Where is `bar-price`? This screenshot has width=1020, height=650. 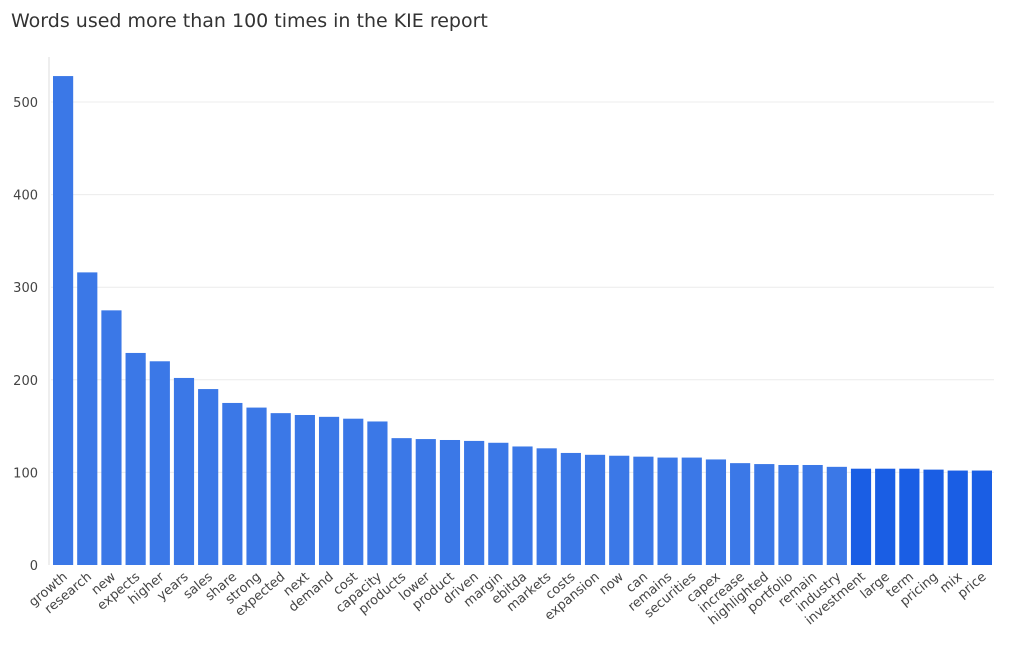 bar-price is located at coordinates (981, 517).